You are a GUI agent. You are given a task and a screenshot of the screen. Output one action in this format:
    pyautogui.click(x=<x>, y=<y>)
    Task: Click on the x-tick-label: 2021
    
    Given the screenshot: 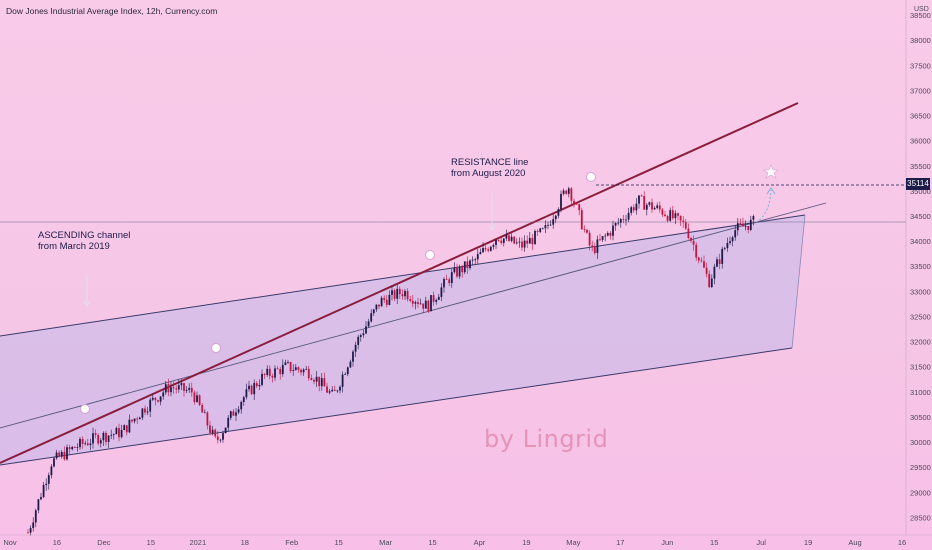 What is the action you would take?
    pyautogui.click(x=197, y=542)
    